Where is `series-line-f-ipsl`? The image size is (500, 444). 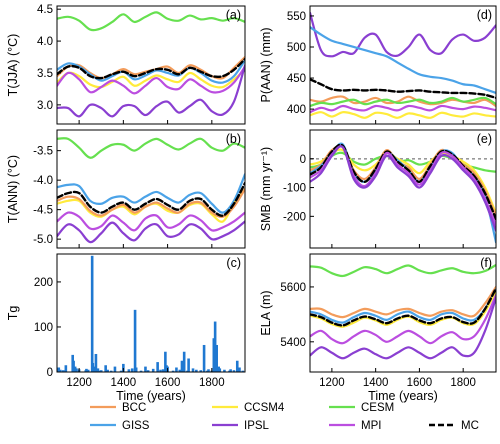
series-line-f-ipsl is located at coordinates (403, 328).